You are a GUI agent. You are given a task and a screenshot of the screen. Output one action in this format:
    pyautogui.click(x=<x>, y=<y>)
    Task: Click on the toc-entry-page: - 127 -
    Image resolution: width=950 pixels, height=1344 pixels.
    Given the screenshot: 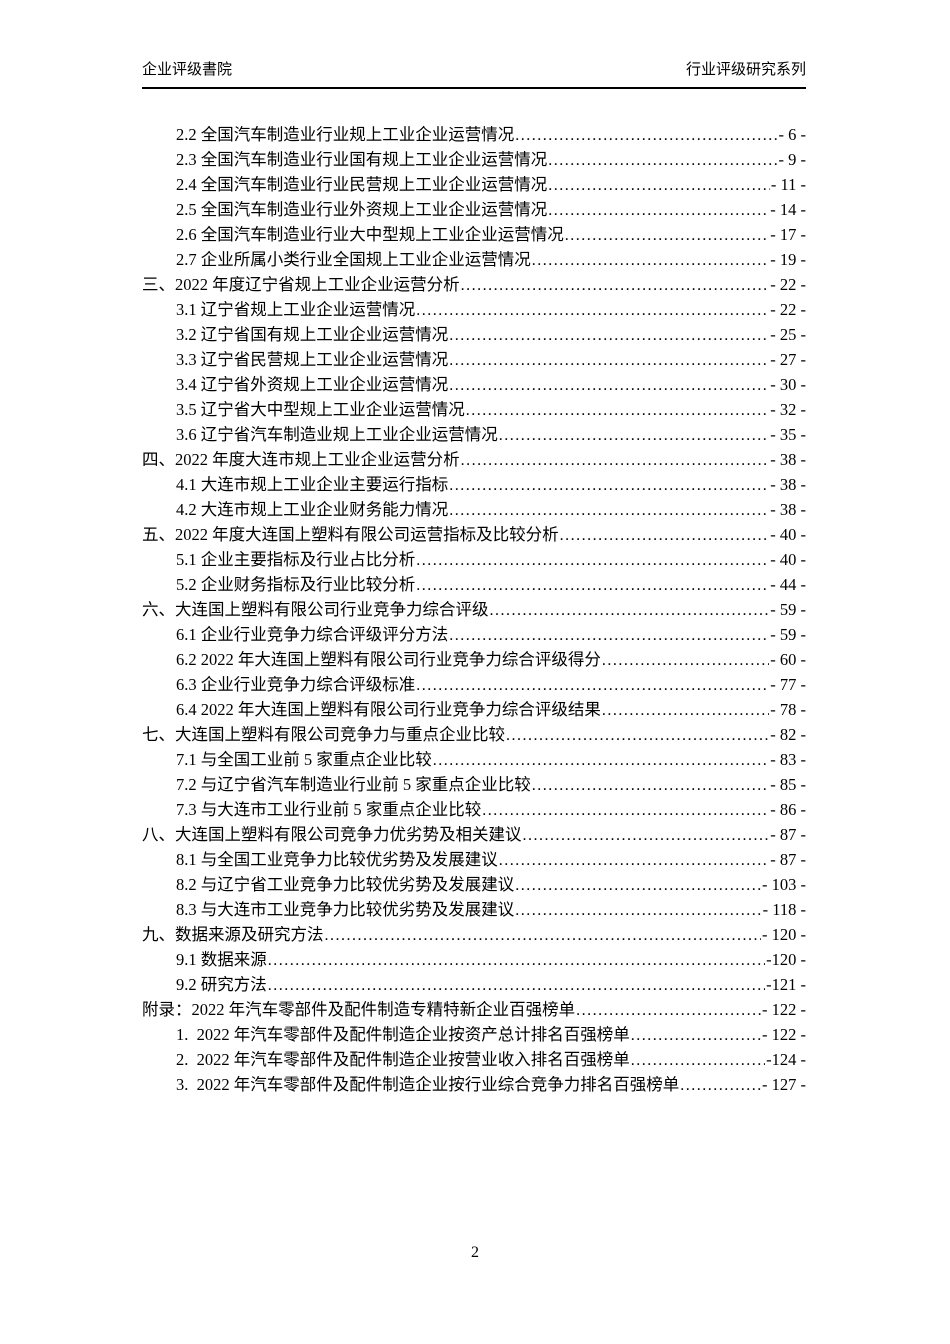 What is the action you would take?
    pyautogui.click(x=784, y=1084)
    